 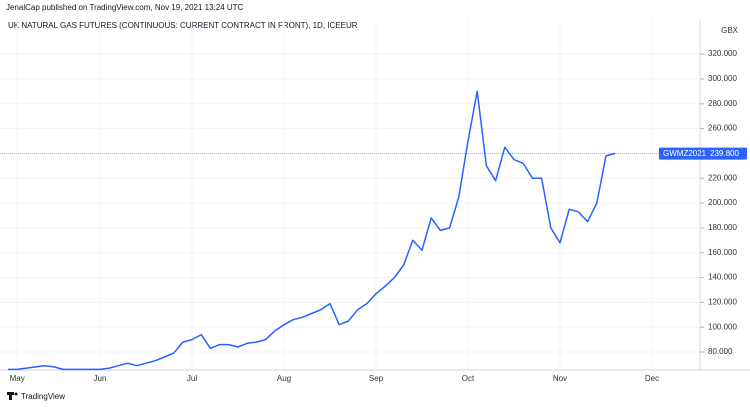 What do you see at coordinates (722, 202) in the screenshot?
I see `y-tick-label: 200.000` at bounding box center [722, 202].